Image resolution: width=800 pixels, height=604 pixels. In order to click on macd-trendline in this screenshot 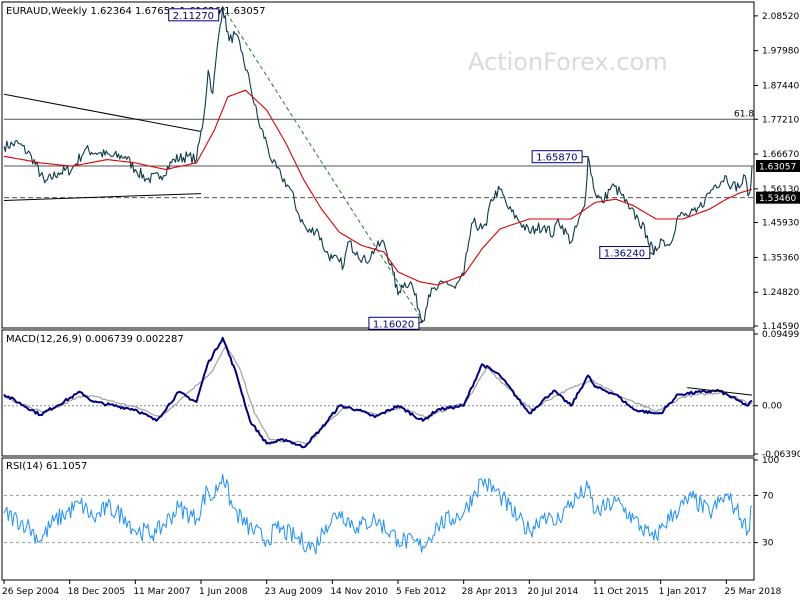, I will do `click(720, 391)`.